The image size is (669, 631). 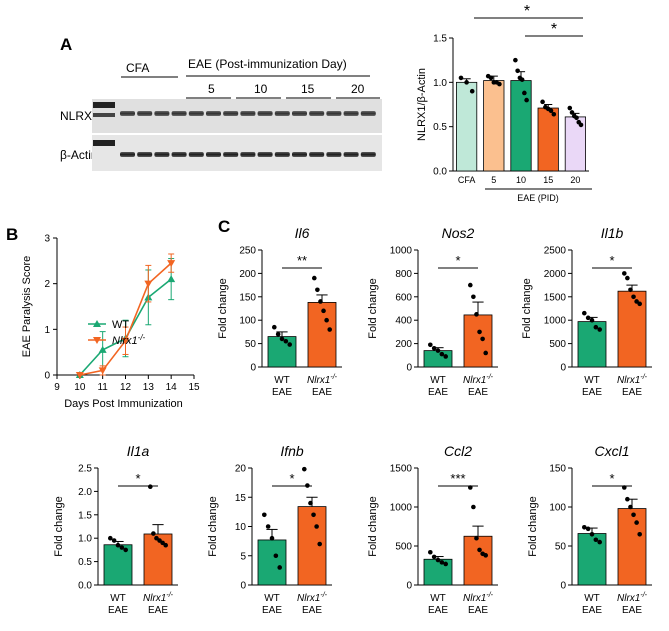 I want to click on x-tick-label: 9, so click(x=57, y=387).